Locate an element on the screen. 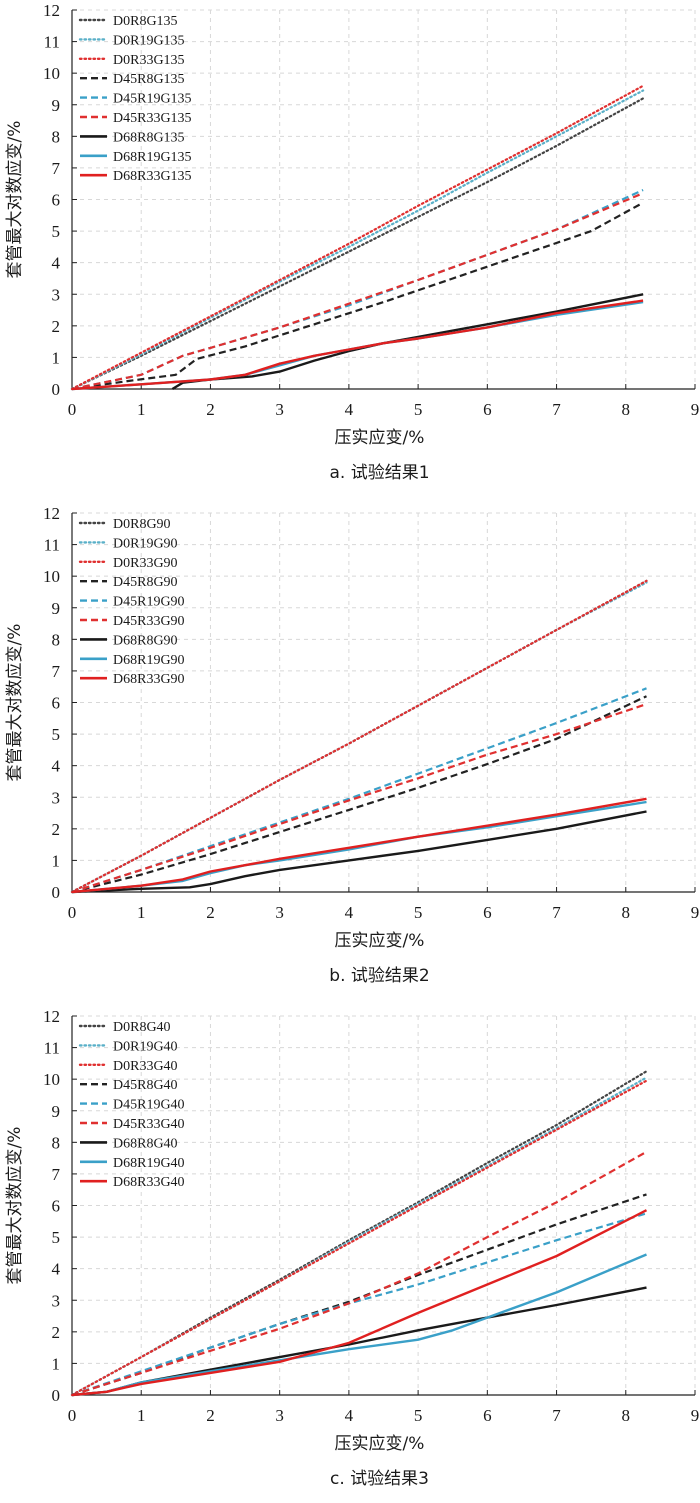 The image size is (700, 1503). series-line-D45R33G40 is located at coordinates (359, 1273).